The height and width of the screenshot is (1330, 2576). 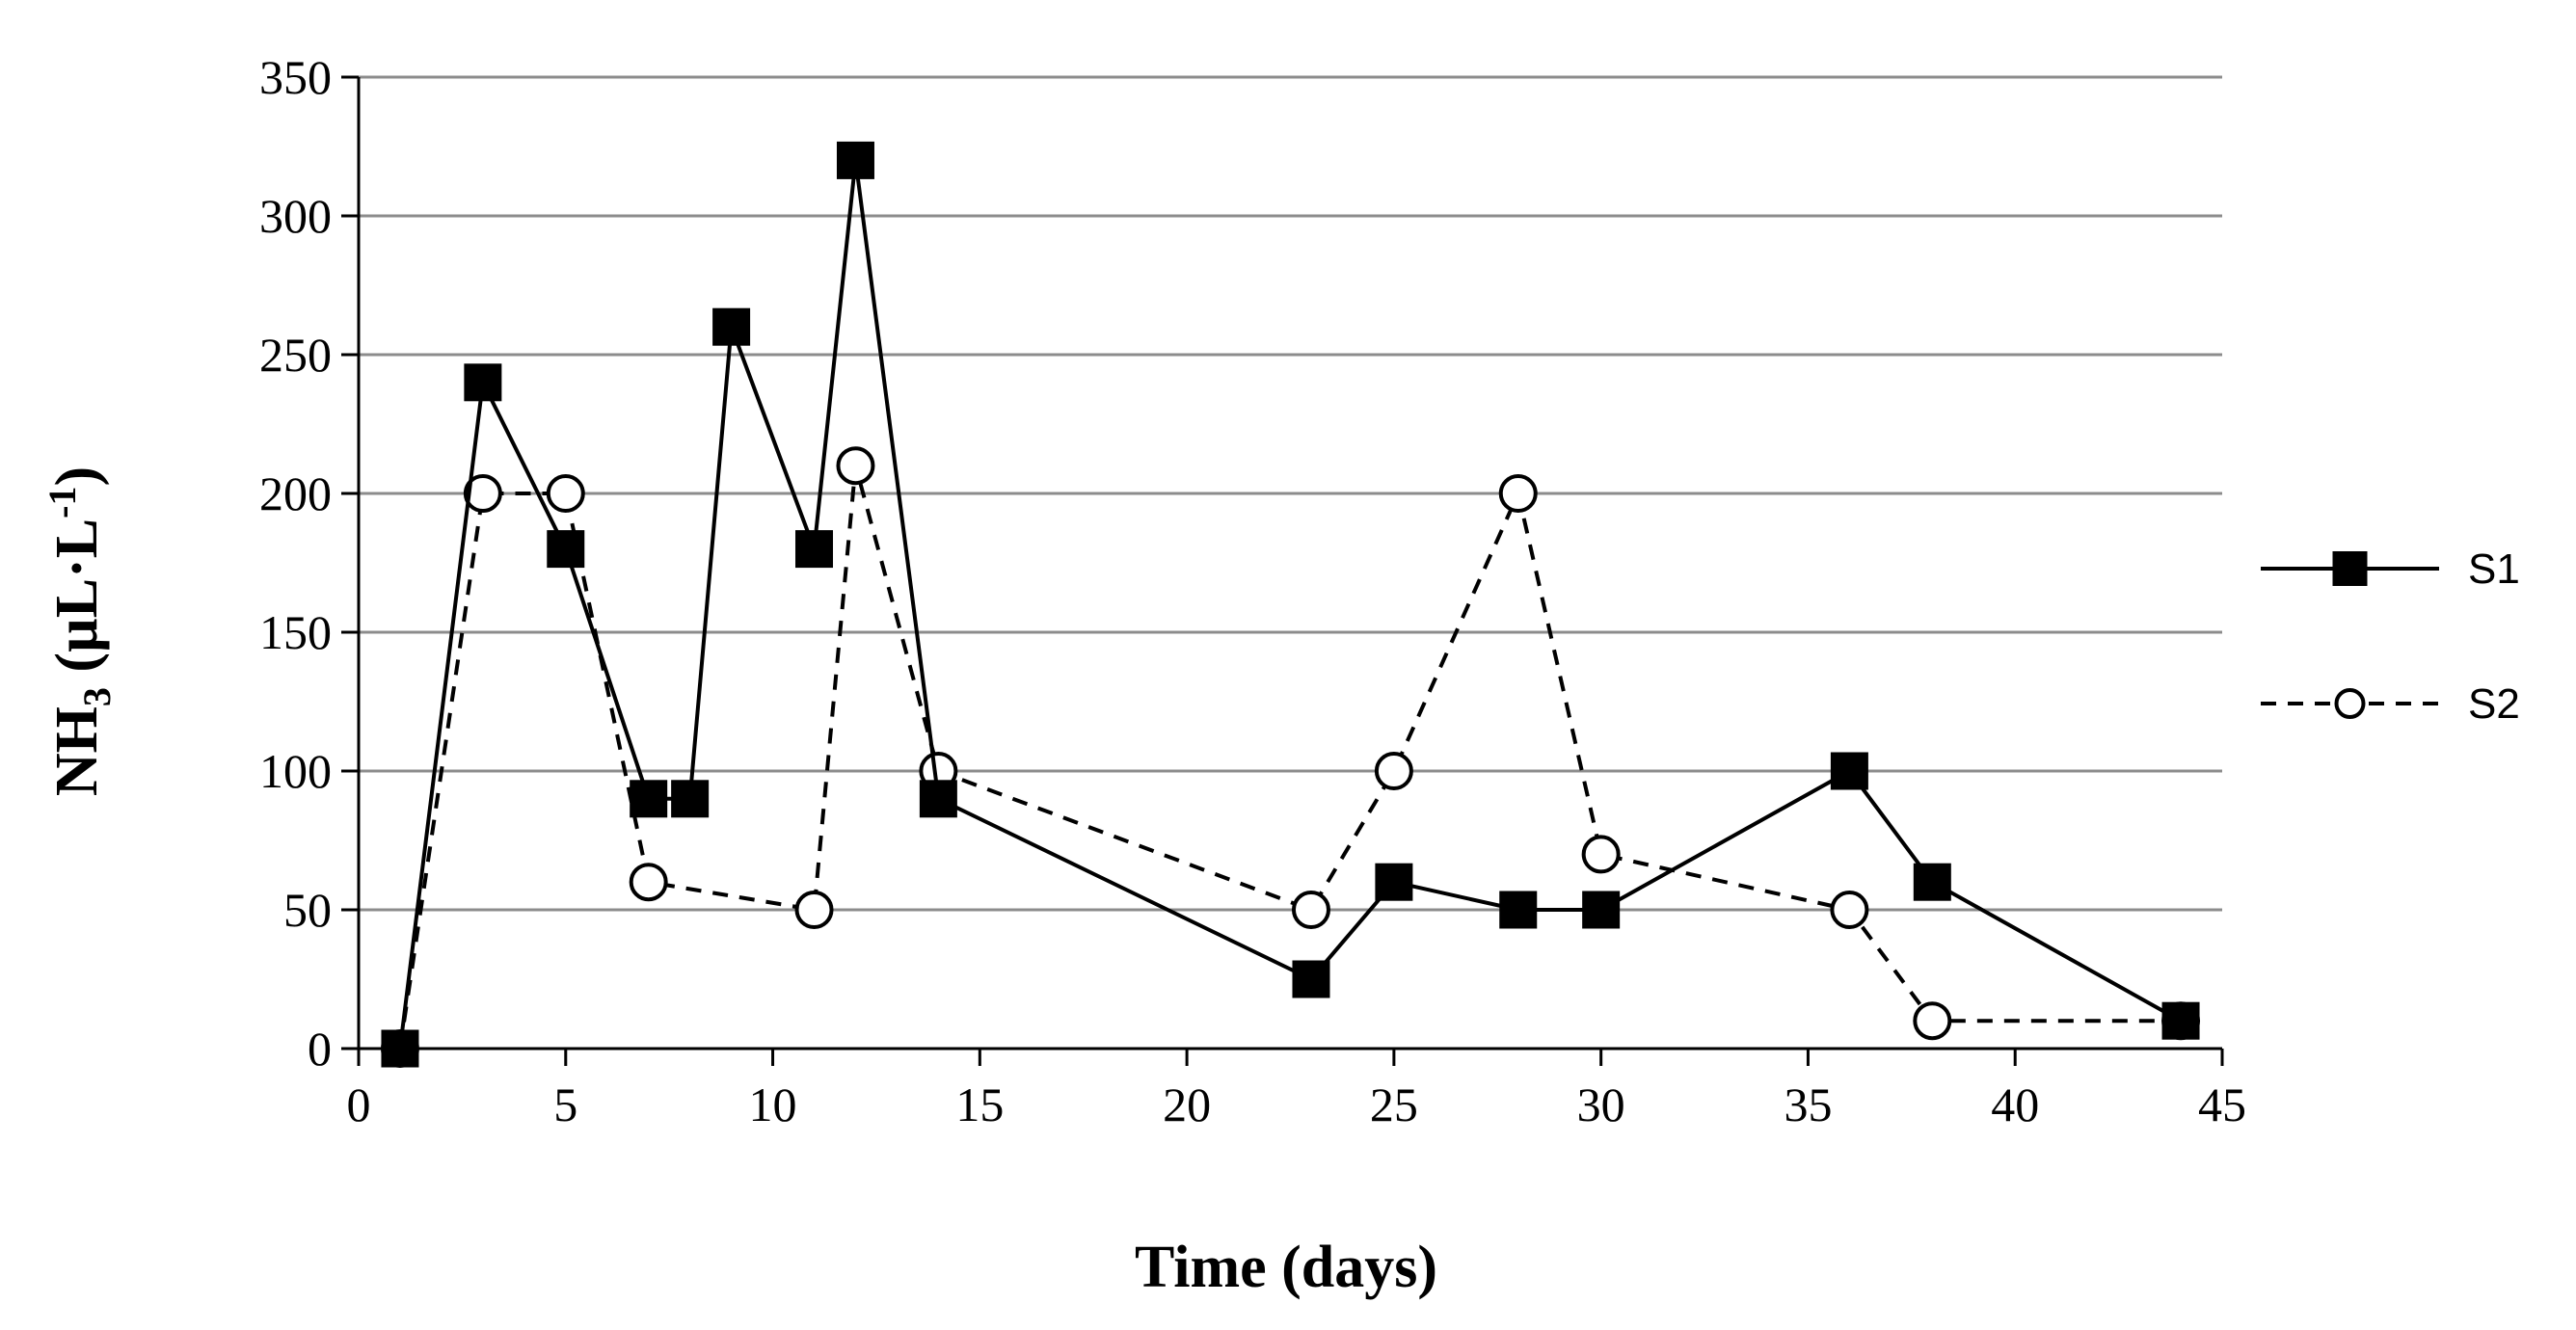 What do you see at coordinates (2015, 1104) in the screenshot?
I see `x-tick-label-40: 40` at bounding box center [2015, 1104].